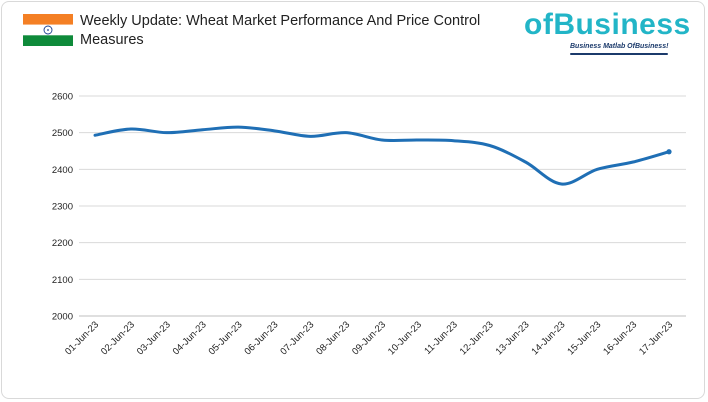 This screenshot has height=402, width=708. What do you see at coordinates (619, 46) in the screenshot?
I see `logo-tagline: Business Matlab OfBusiness!` at bounding box center [619, 46].